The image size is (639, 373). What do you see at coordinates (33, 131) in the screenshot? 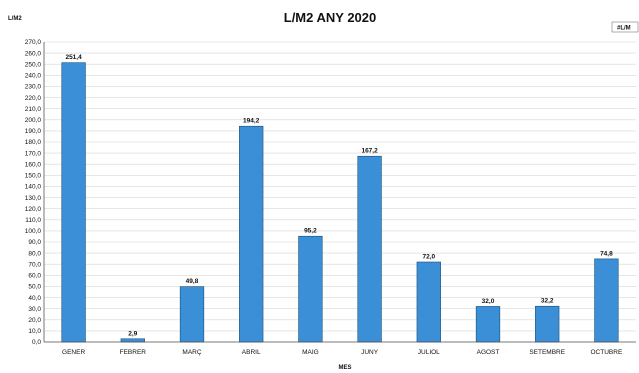
I see `y-tick-label: 190,0` at bounding box center [33, 131].